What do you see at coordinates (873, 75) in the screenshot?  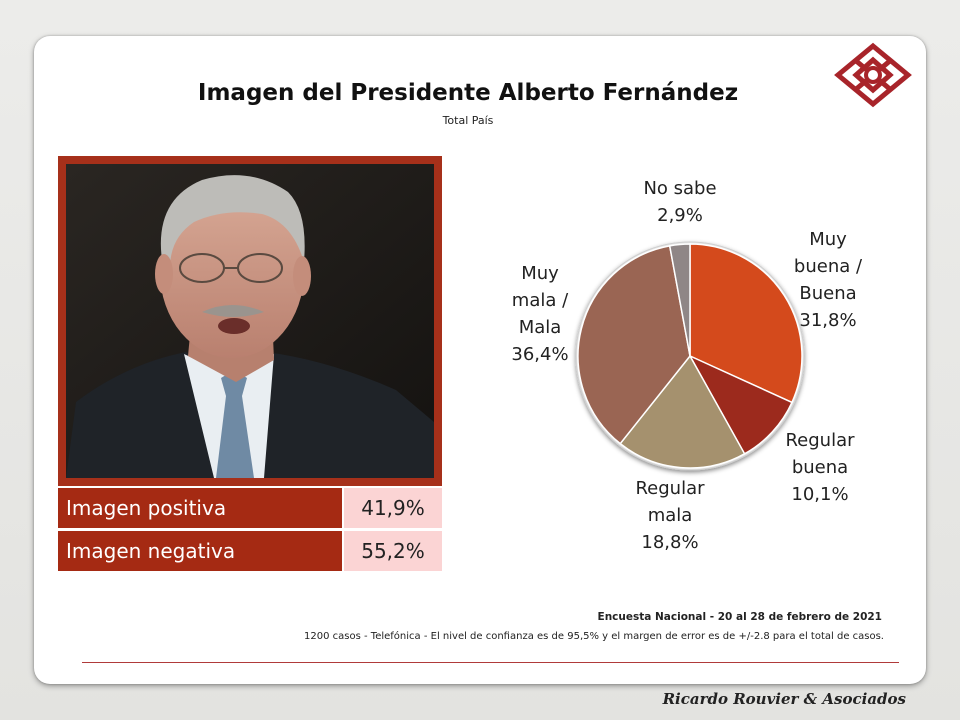 I see `diamond-lattice-logo` at bounding box center [873, 75].